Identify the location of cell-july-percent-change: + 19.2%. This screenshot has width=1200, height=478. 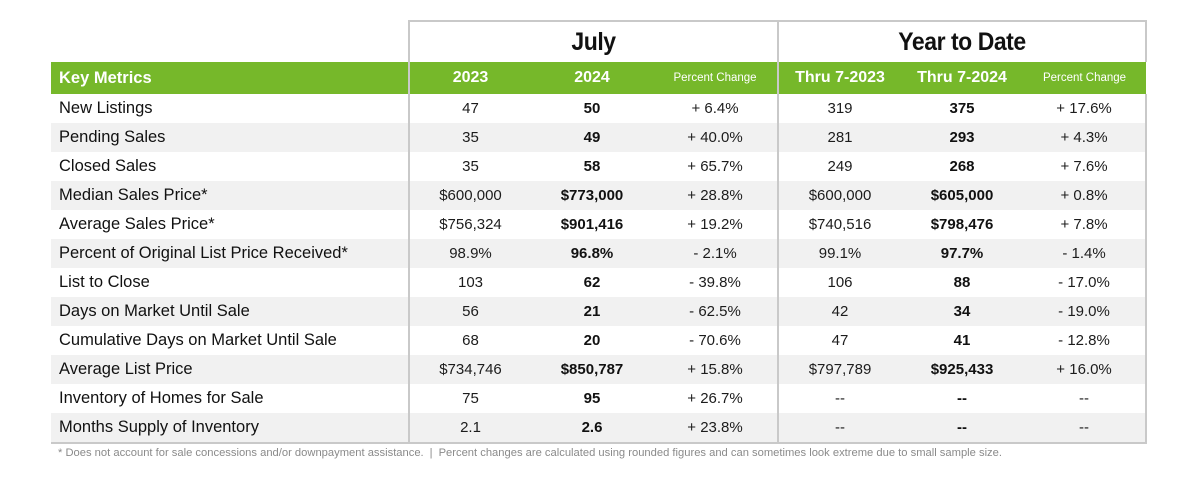
(715, 224).